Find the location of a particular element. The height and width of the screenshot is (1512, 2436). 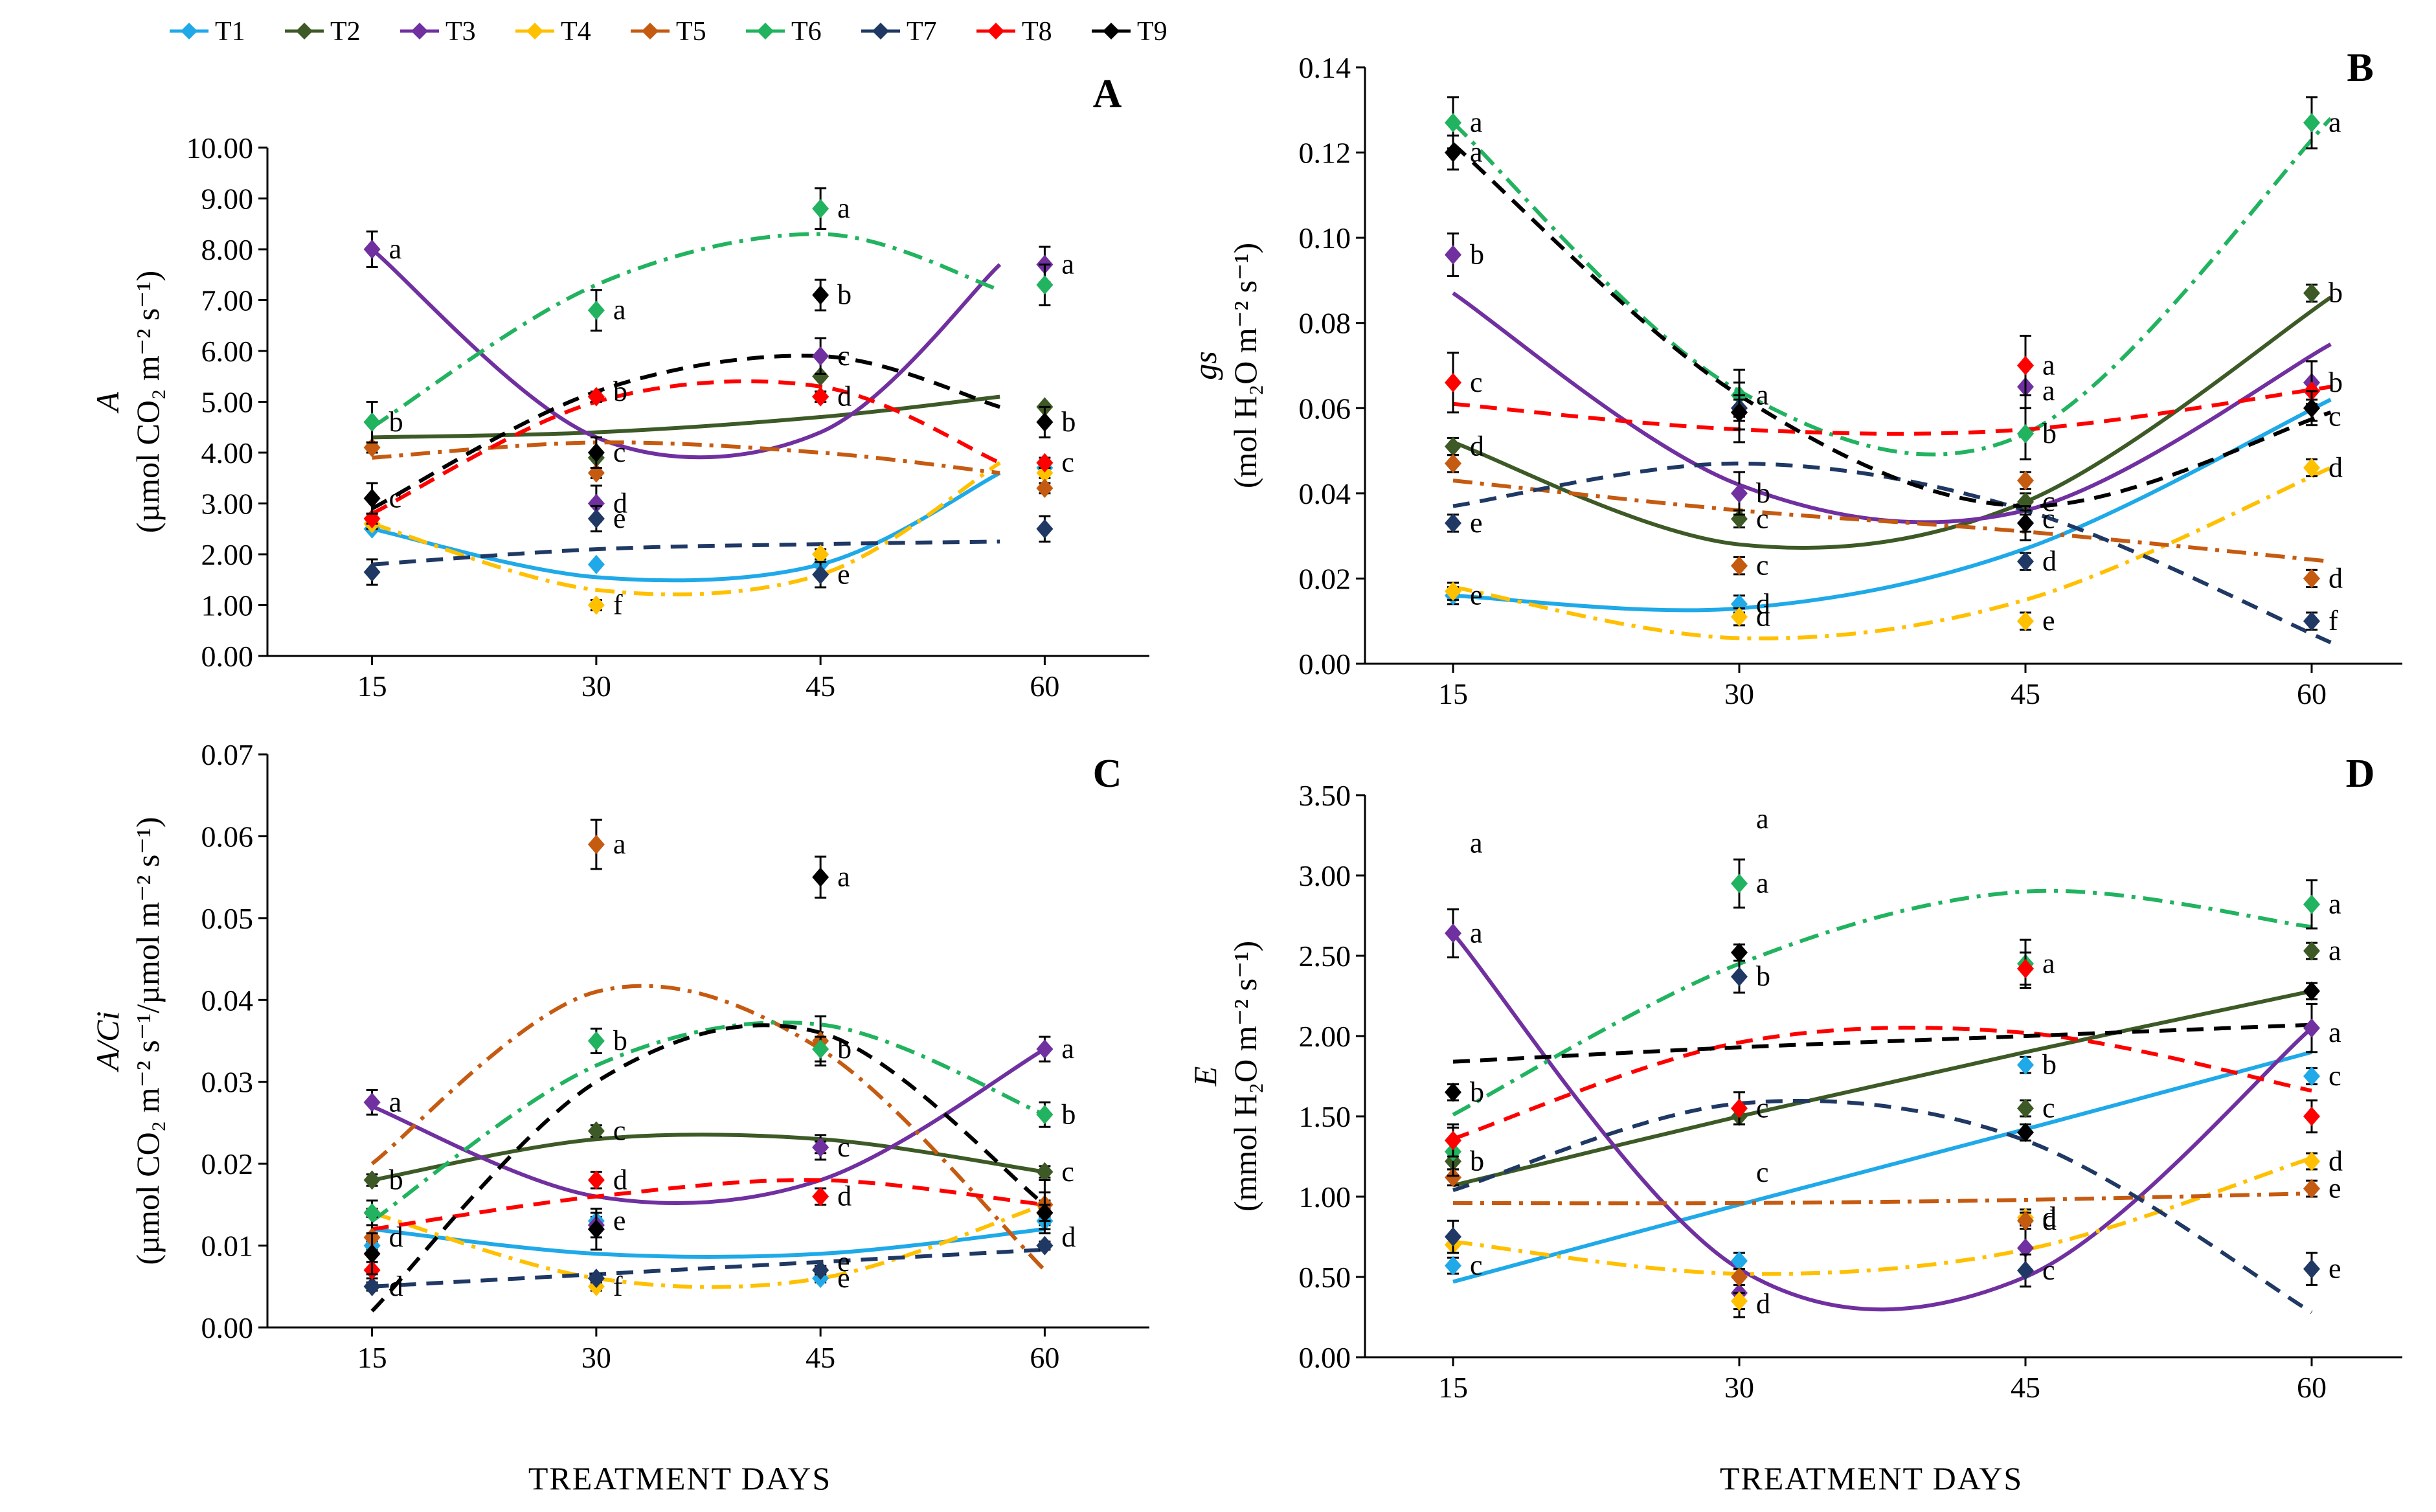

y-tick-label: 1.00 is located at coordinates (227, 605).